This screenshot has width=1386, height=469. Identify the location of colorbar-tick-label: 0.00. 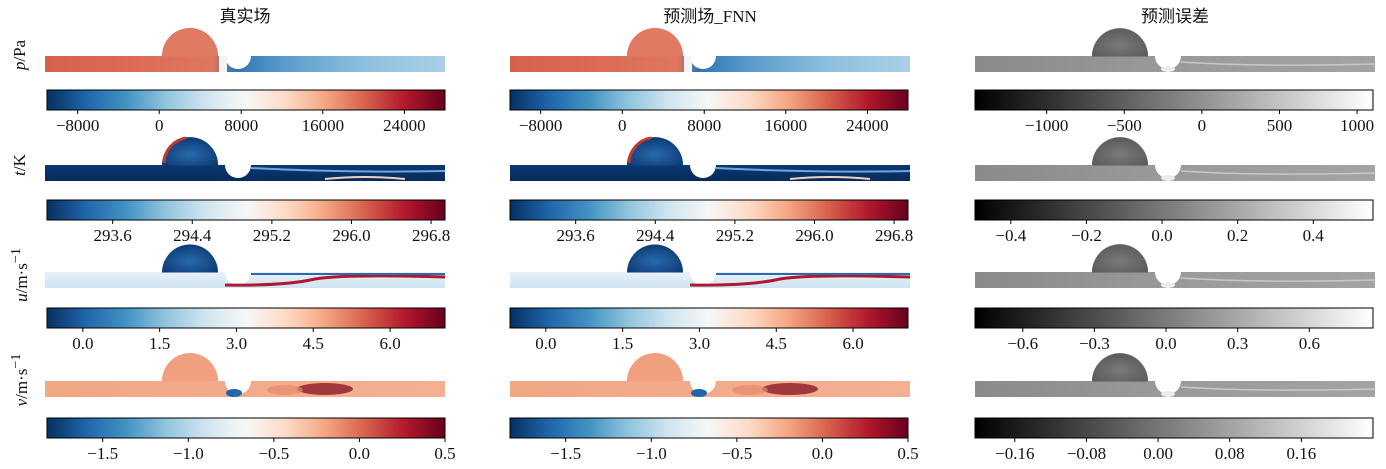
(1158, 453).